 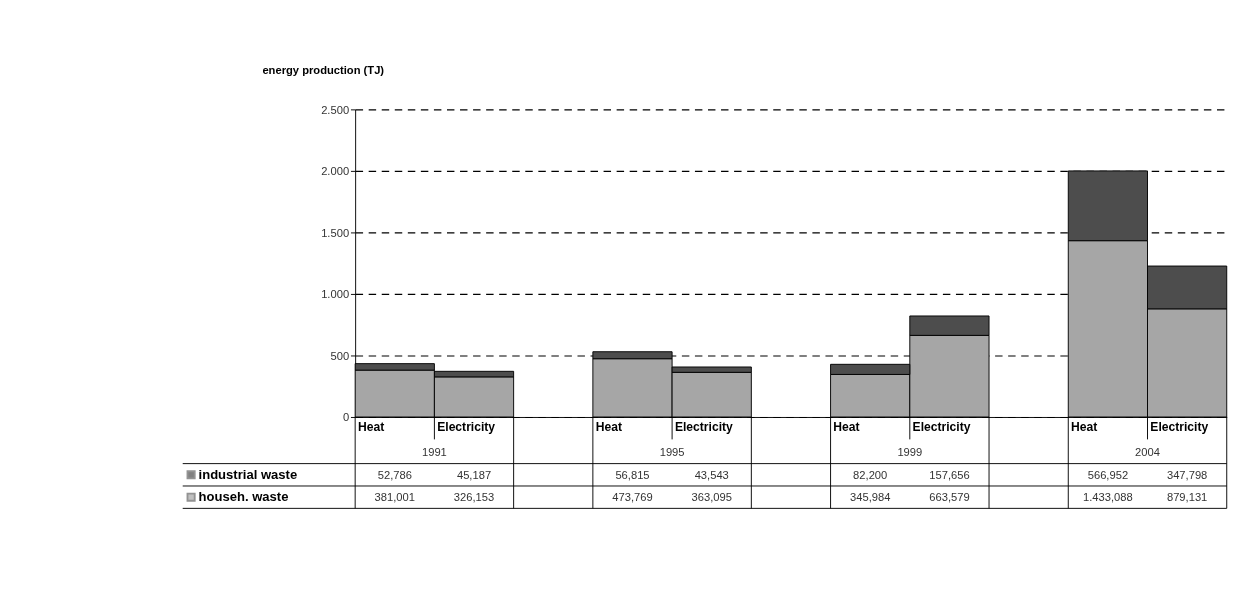 I want to click on data-label: 1.433,088, so click(x=1108, y=496).